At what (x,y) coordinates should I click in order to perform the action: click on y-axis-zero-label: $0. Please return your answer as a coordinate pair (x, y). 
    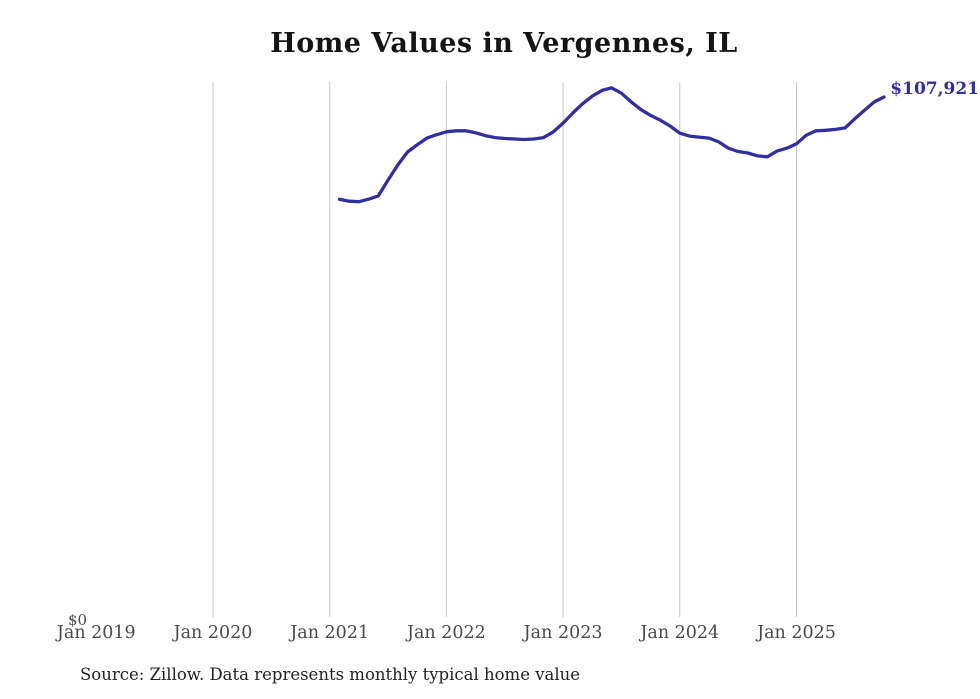
    Looking at the image, I should click on (78, 620).